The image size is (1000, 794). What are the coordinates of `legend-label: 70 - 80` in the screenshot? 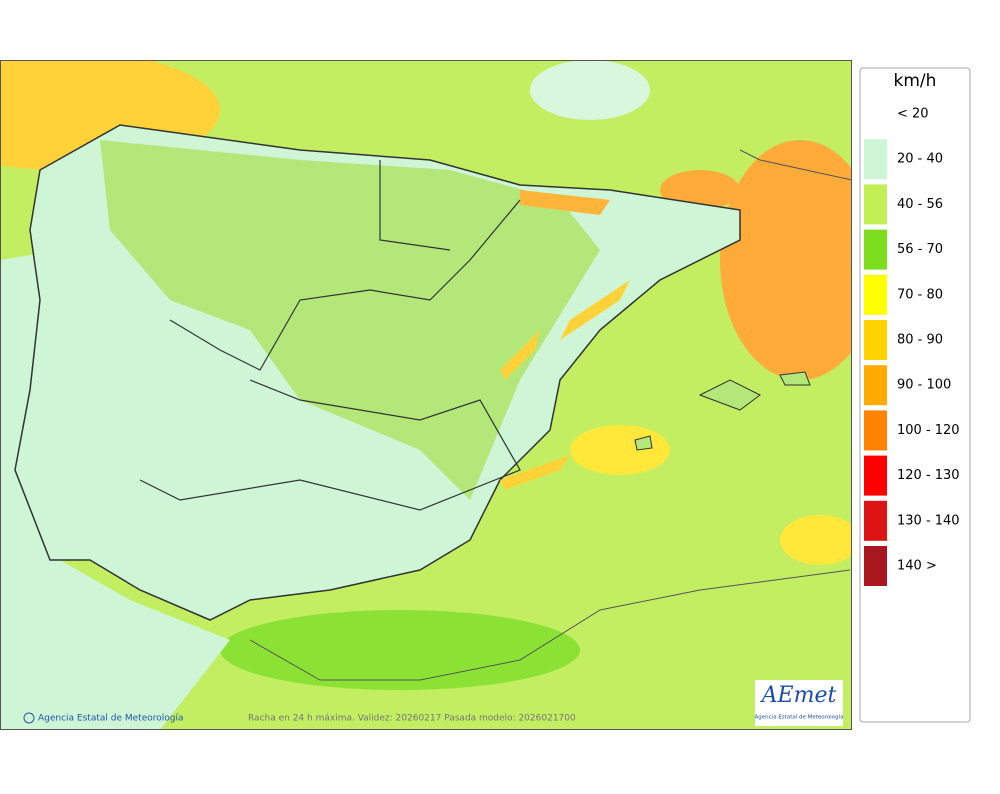 It's located at (920, 294).